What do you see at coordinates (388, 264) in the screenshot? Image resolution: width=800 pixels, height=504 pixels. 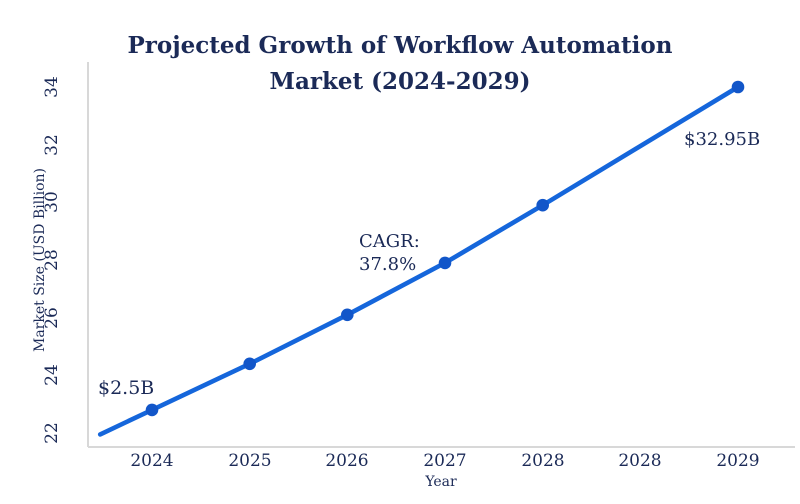 I see `annotation-cagr-line2: 37.8%` at bounding box center [388, 264].